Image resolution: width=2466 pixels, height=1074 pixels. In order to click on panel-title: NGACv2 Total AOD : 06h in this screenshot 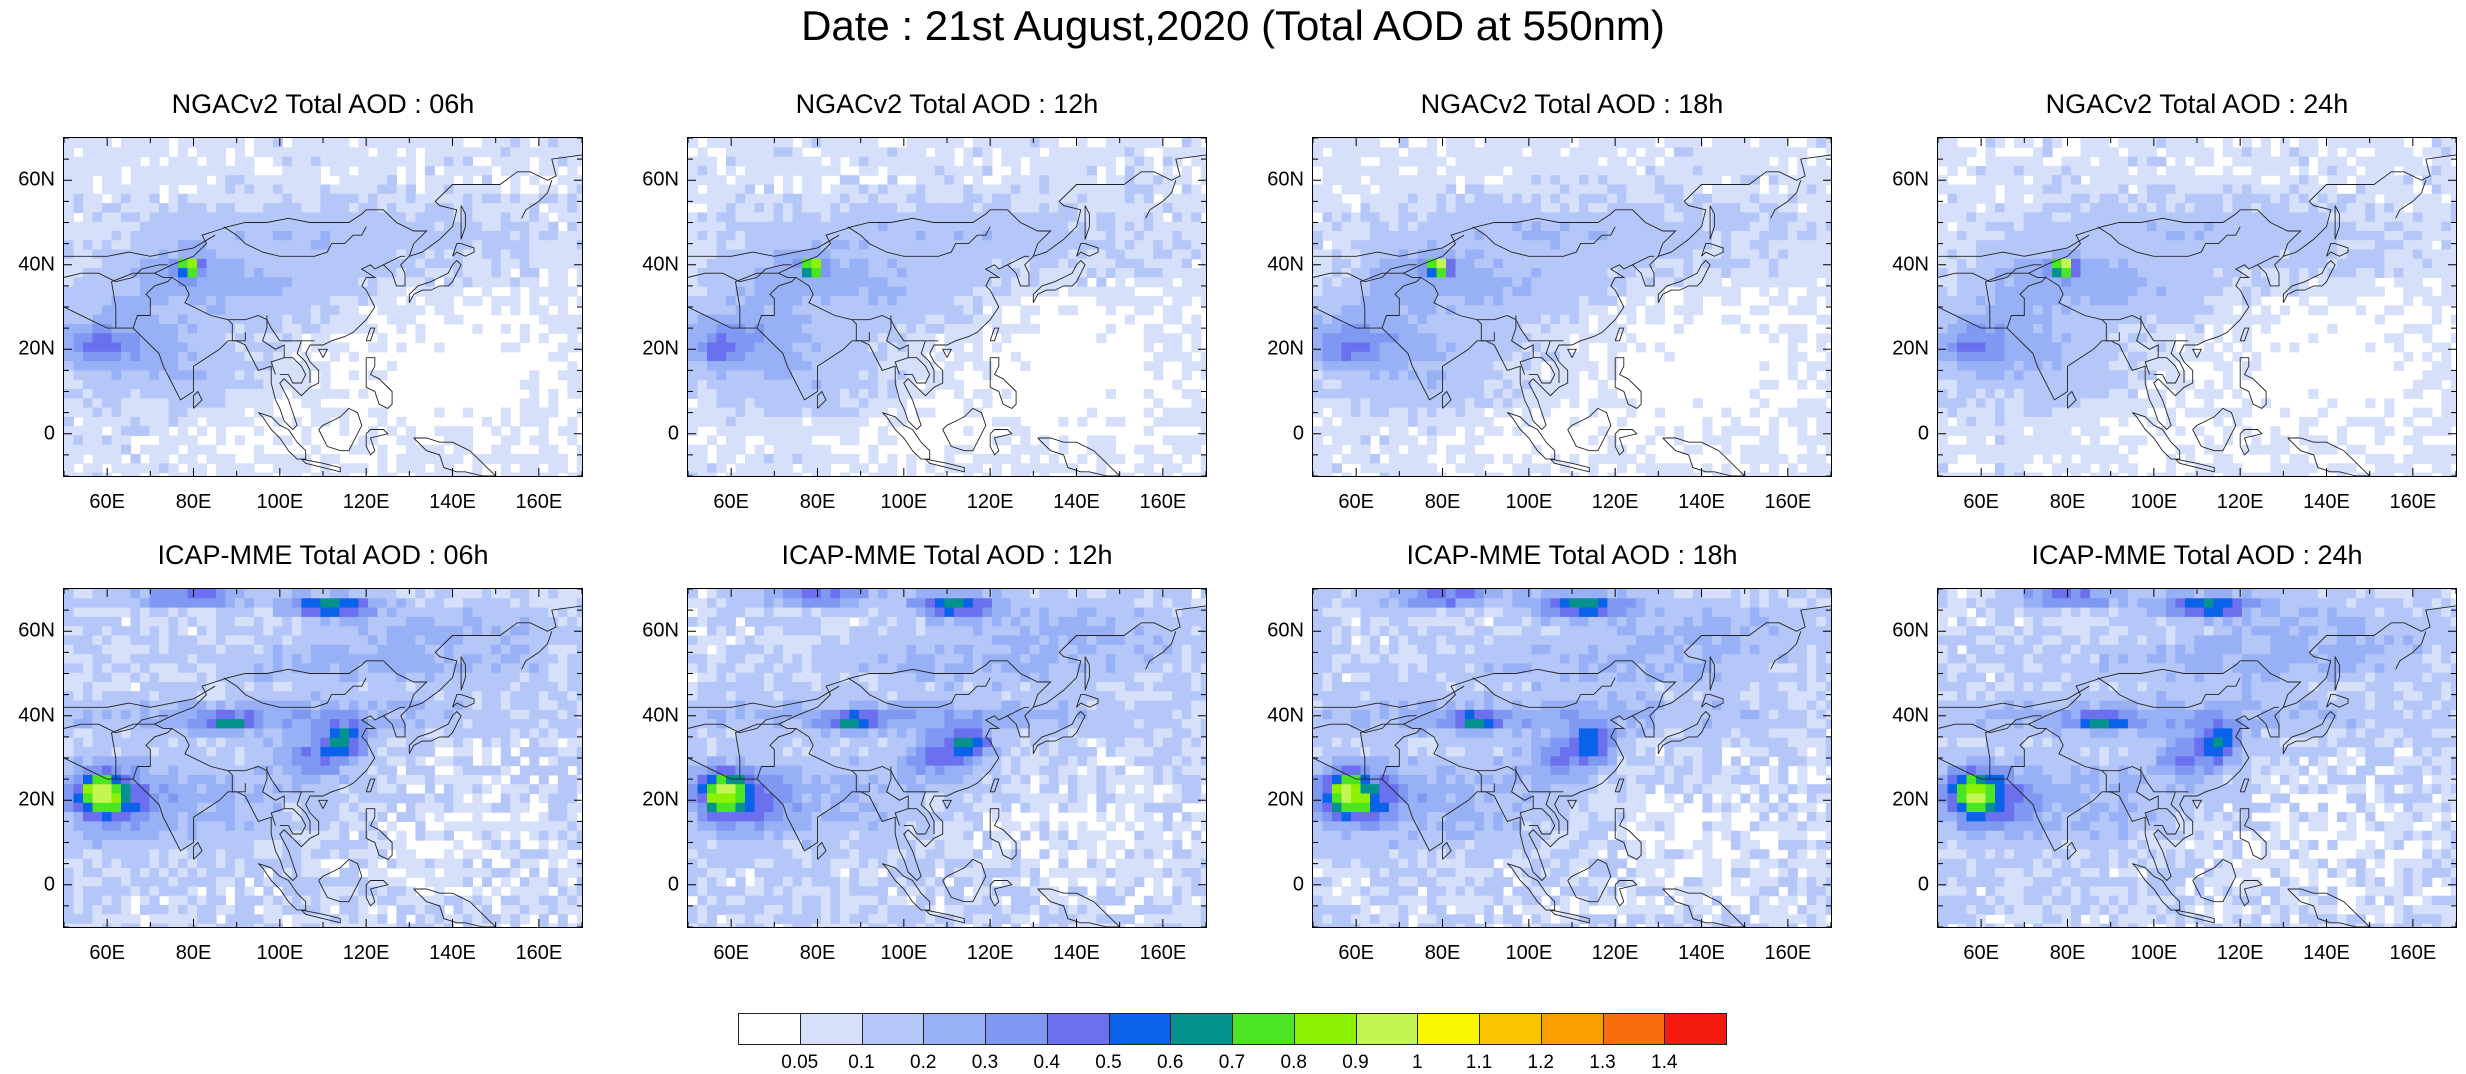, I will do `click(323, 104)`.